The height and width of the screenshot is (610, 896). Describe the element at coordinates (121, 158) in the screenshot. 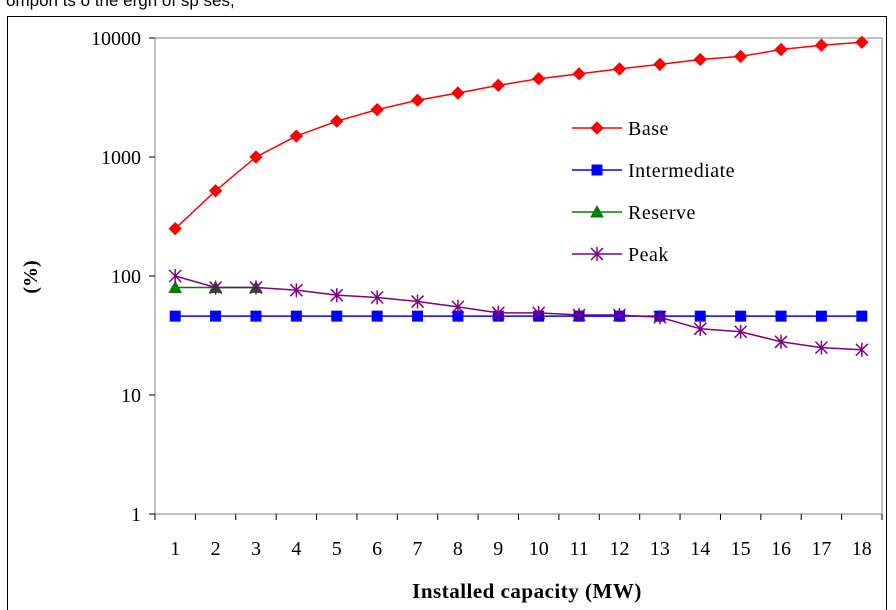

I see `y-tick-label: 1000` at that location.